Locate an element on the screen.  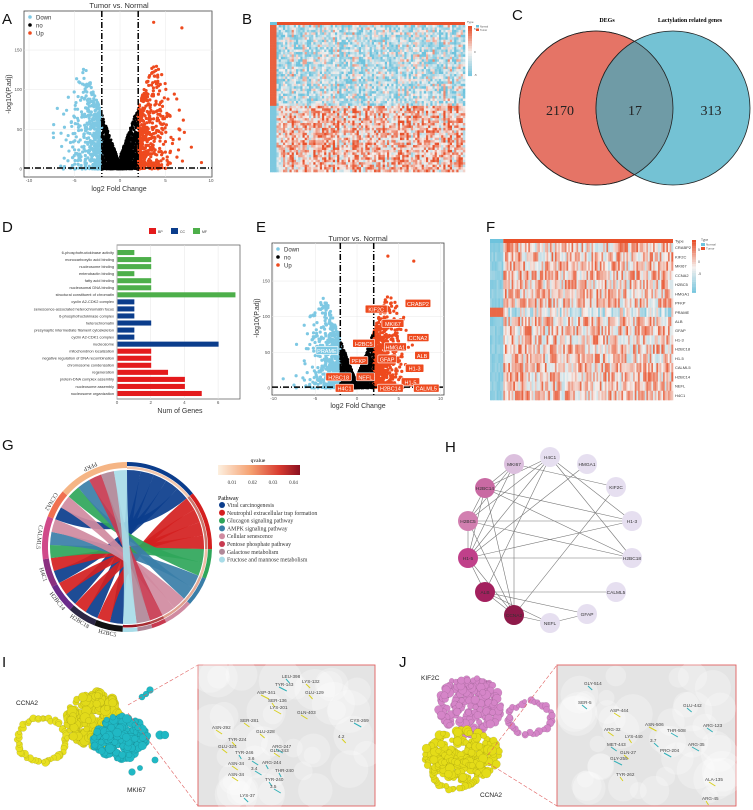
y-tick-label: 150 is located at coordinates (18, 50).